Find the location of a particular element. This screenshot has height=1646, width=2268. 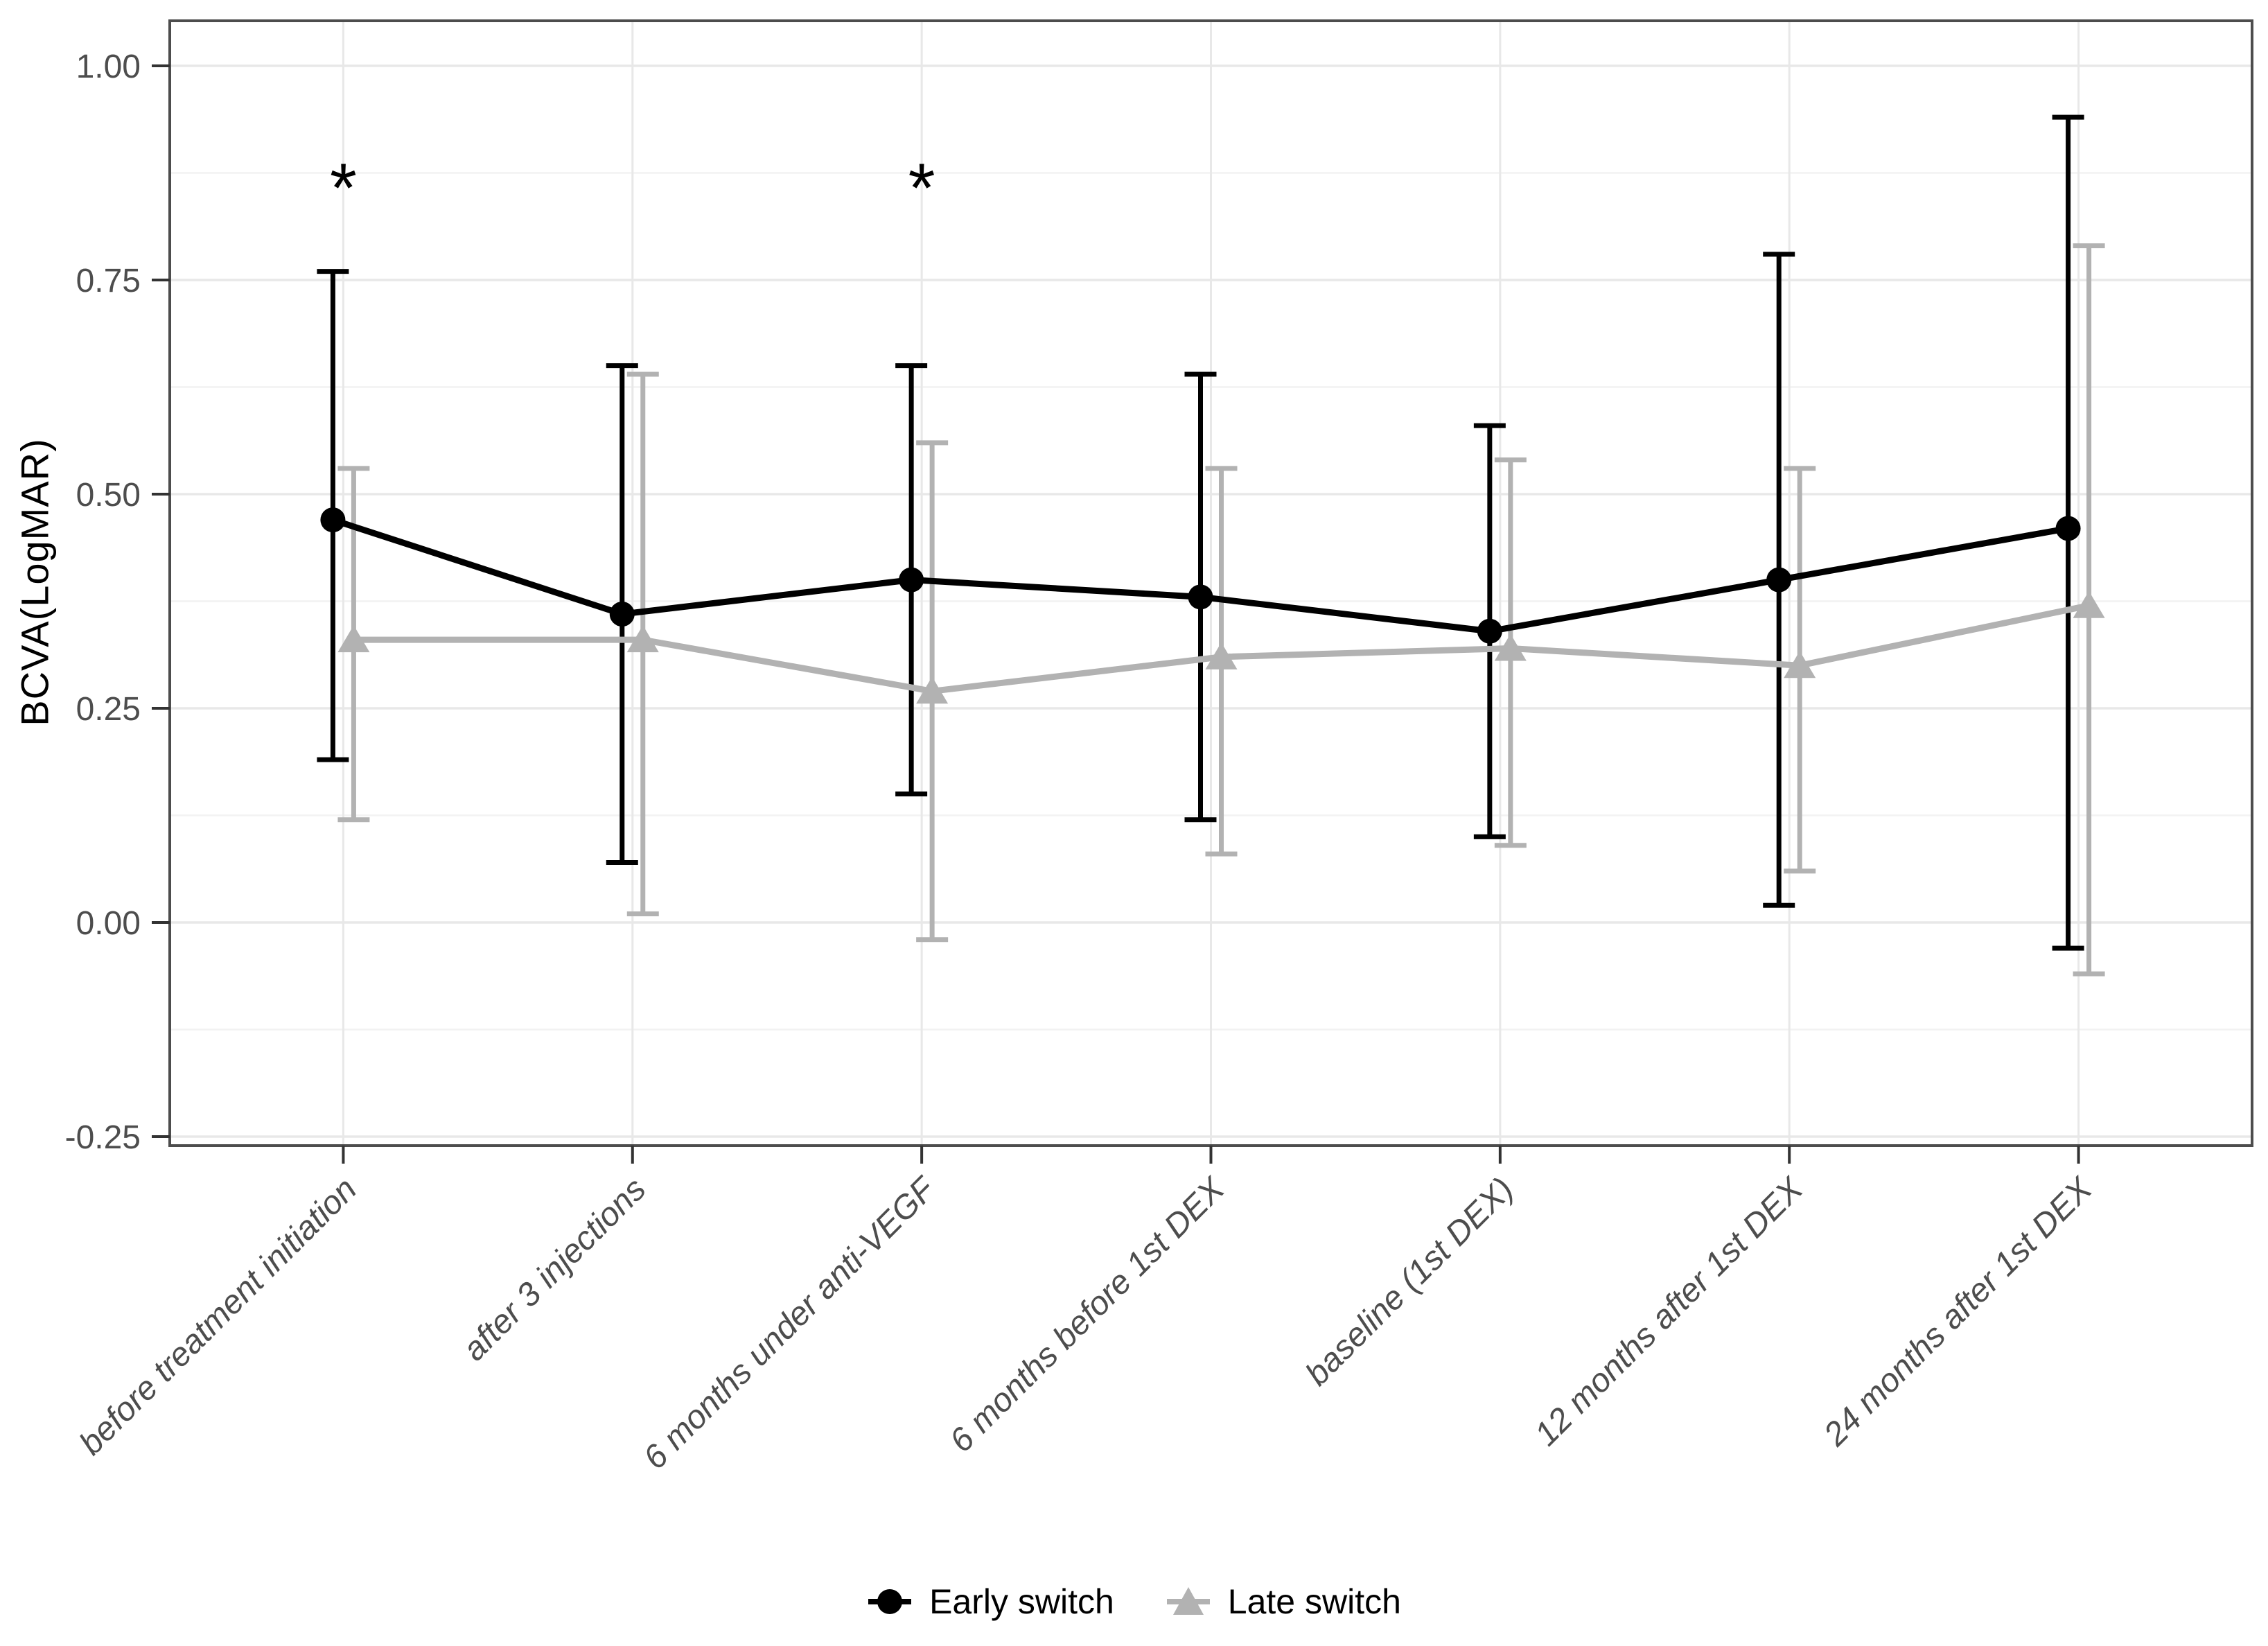

early-switch-circle-icon is located at coordinates (890, 1602).